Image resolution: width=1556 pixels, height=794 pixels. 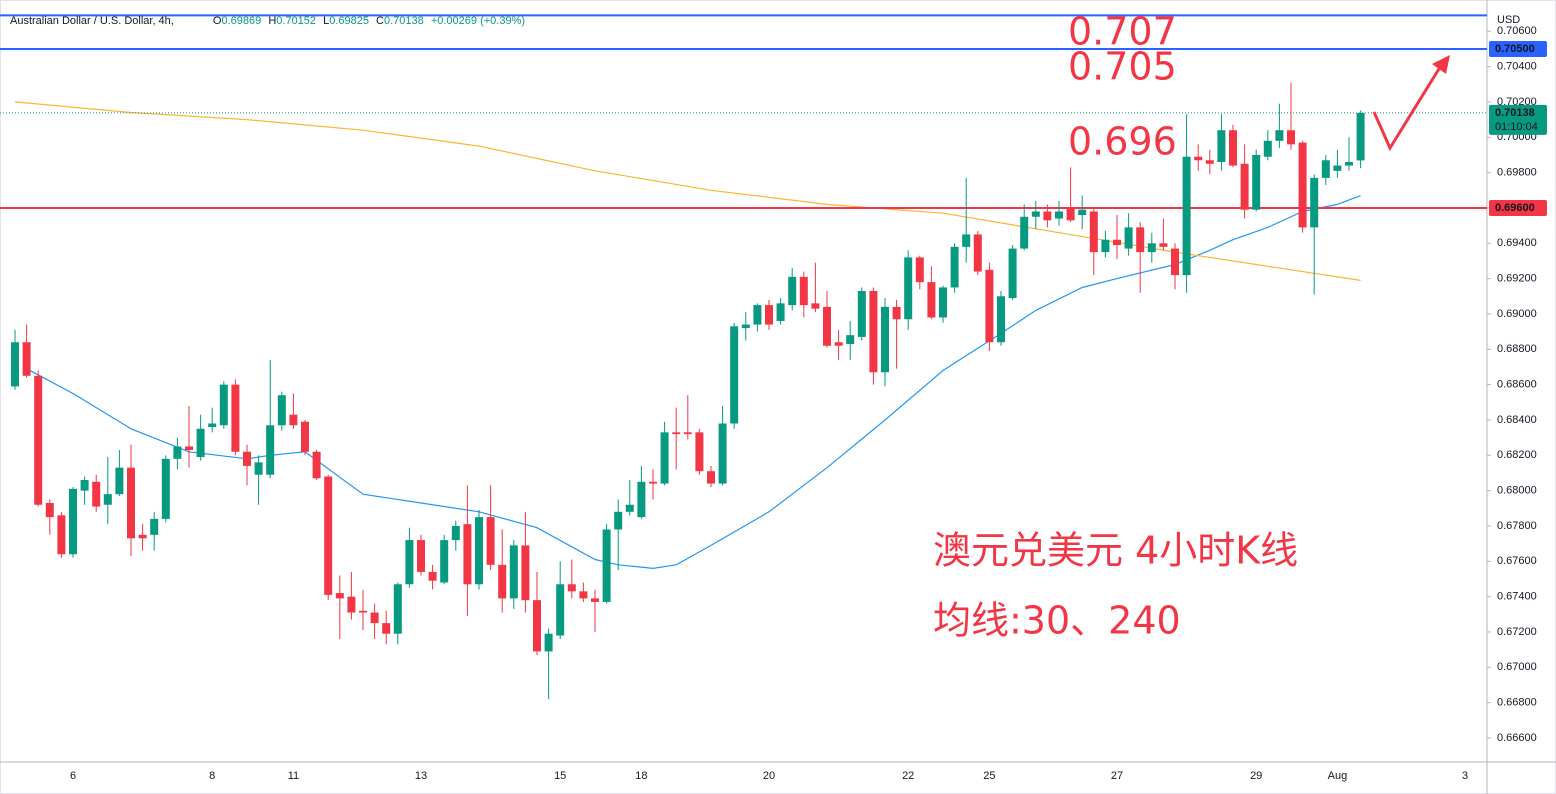 I want to click on y-tick-label: 0.70400, so click(x=1517, y=67).